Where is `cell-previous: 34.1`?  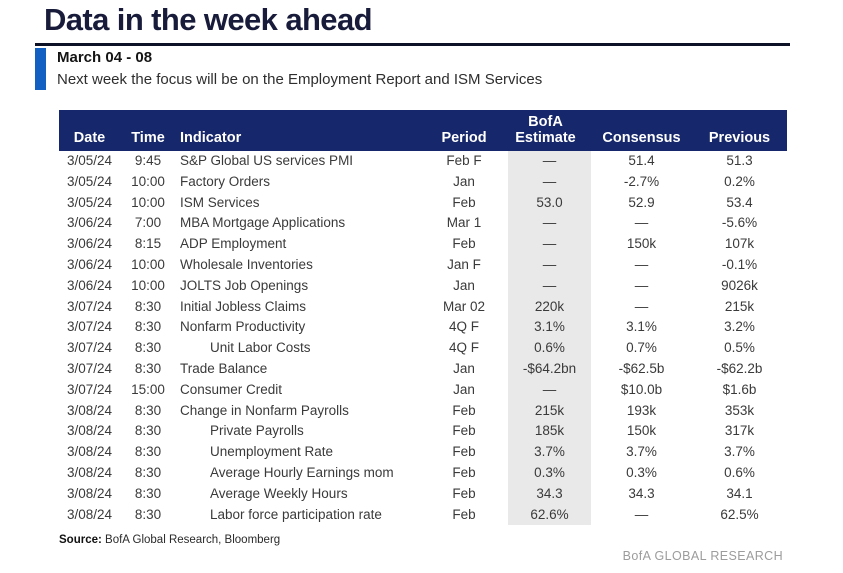 cell-previous: 34.1 is located at coordinates (739, 493).